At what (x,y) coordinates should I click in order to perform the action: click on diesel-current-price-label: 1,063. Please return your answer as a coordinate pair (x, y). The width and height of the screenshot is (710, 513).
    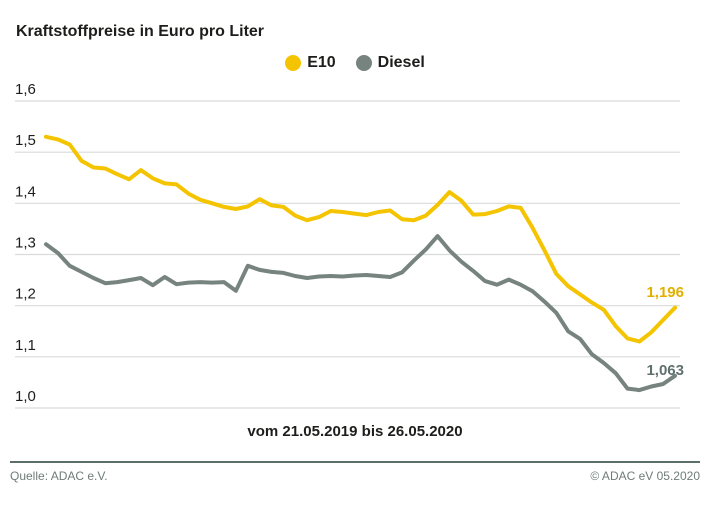
    Looking at the image, I should click on (665, 370).